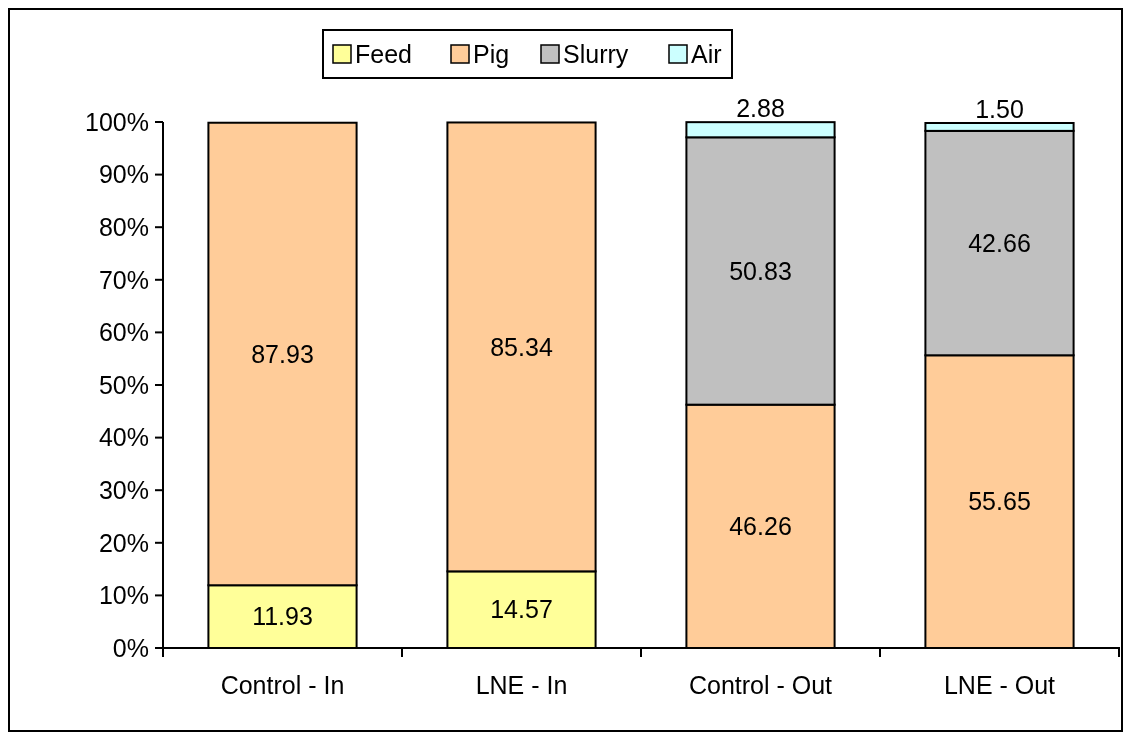 The image size is (1123, 732). Describe the element at coordinates (130, 647) in the screenshot. I see `y-tick-label: 0%` at that location.